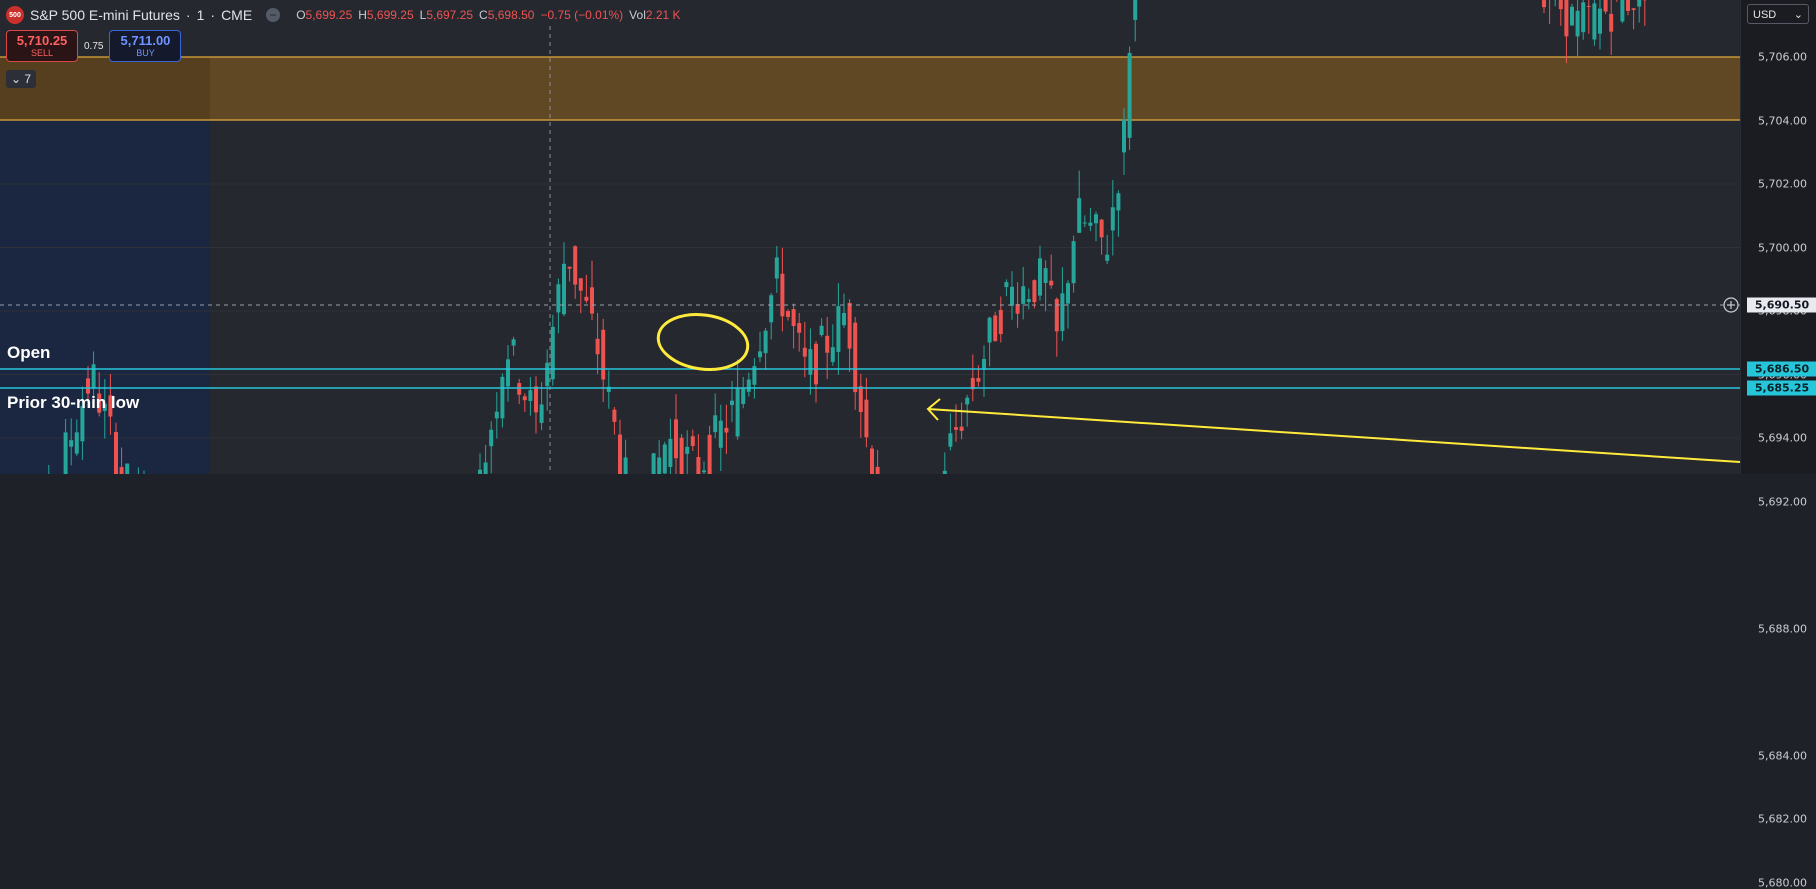  Describe the element at coordinates (1782, 57) in the screenshot. I see `price-tick: 5,706.00` at that location.